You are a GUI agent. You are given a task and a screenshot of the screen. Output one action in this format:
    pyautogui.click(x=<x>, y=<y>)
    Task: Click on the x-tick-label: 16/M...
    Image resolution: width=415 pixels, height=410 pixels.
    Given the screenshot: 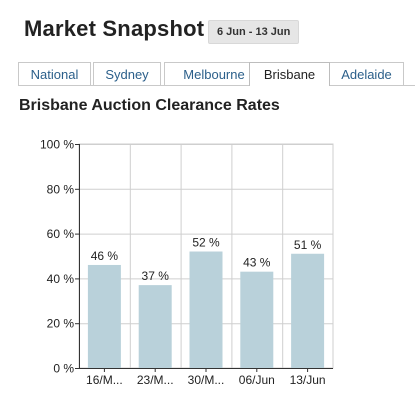 What is the action you would take?
    pyautogui.click(x=104, y=380)
    